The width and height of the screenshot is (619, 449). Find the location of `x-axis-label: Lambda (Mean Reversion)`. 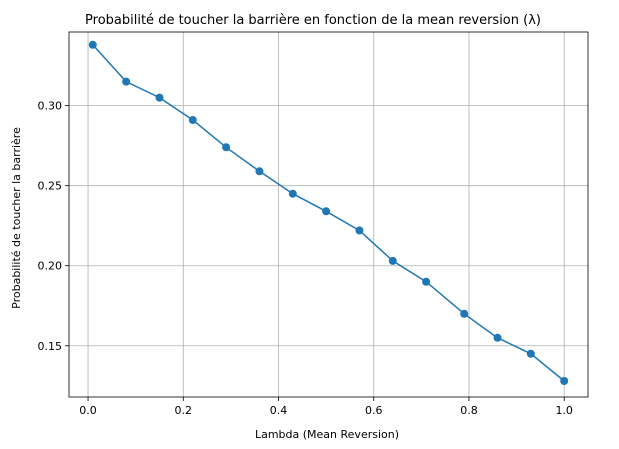

x-axis-label: Lambda (Mean Reversion) is located at coordinates (327, 434).